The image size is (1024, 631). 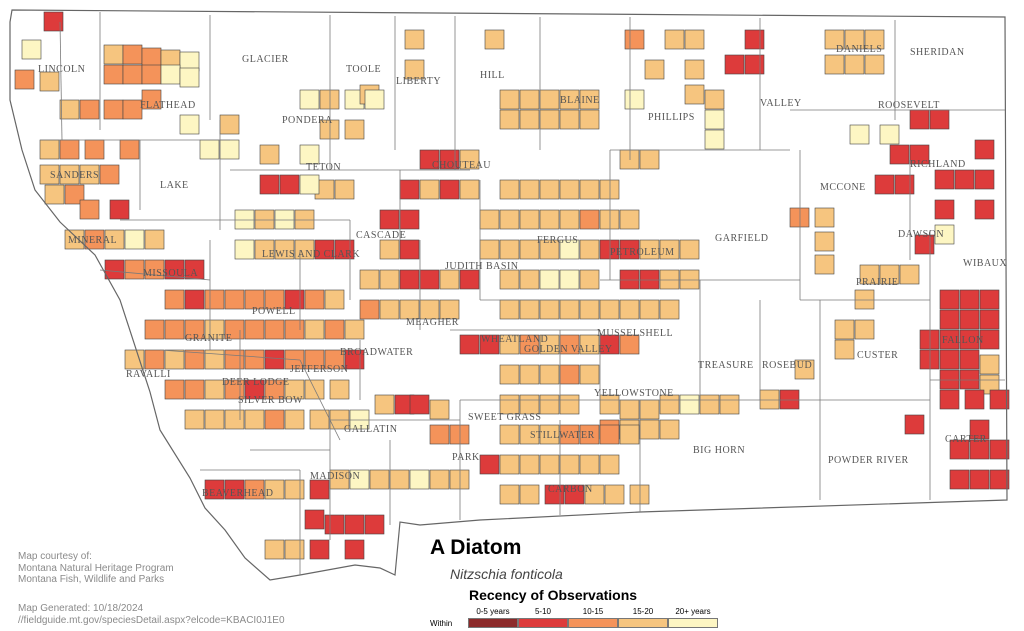 What do you see at coordinates (96, 568) in the screenshot?
I see `credits-line: Montana Natural Heritage Program` at bounding box center [96, 568].